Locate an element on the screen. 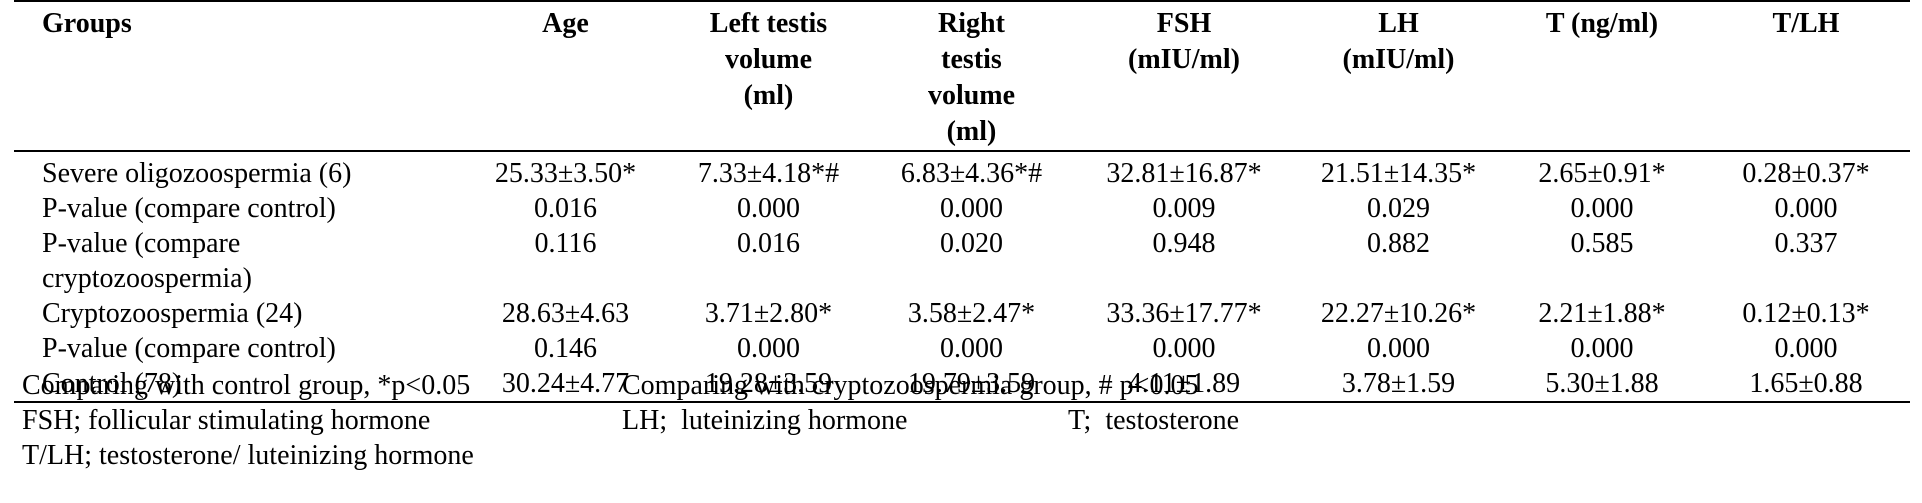 The width and height of the screenshot is (1922, 503). t-cell: 0.585 is located at coordinates (1602, 243).